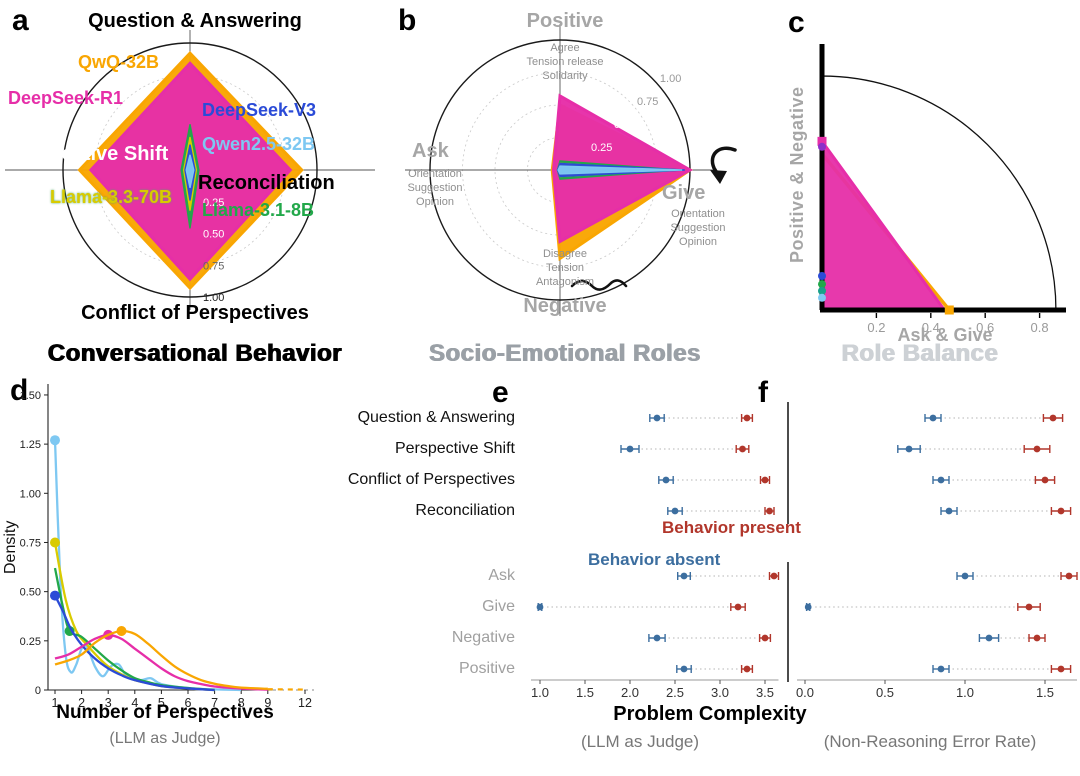 This screenshot has width=1080, height=776. I want to click on svg-text: 2.5, so click(675, 692).